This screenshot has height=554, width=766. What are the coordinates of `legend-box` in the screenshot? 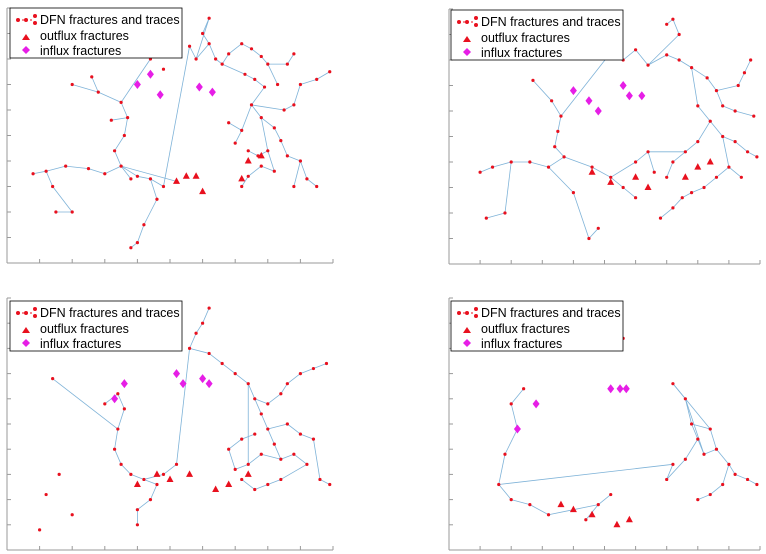 It's located at (96, 326).